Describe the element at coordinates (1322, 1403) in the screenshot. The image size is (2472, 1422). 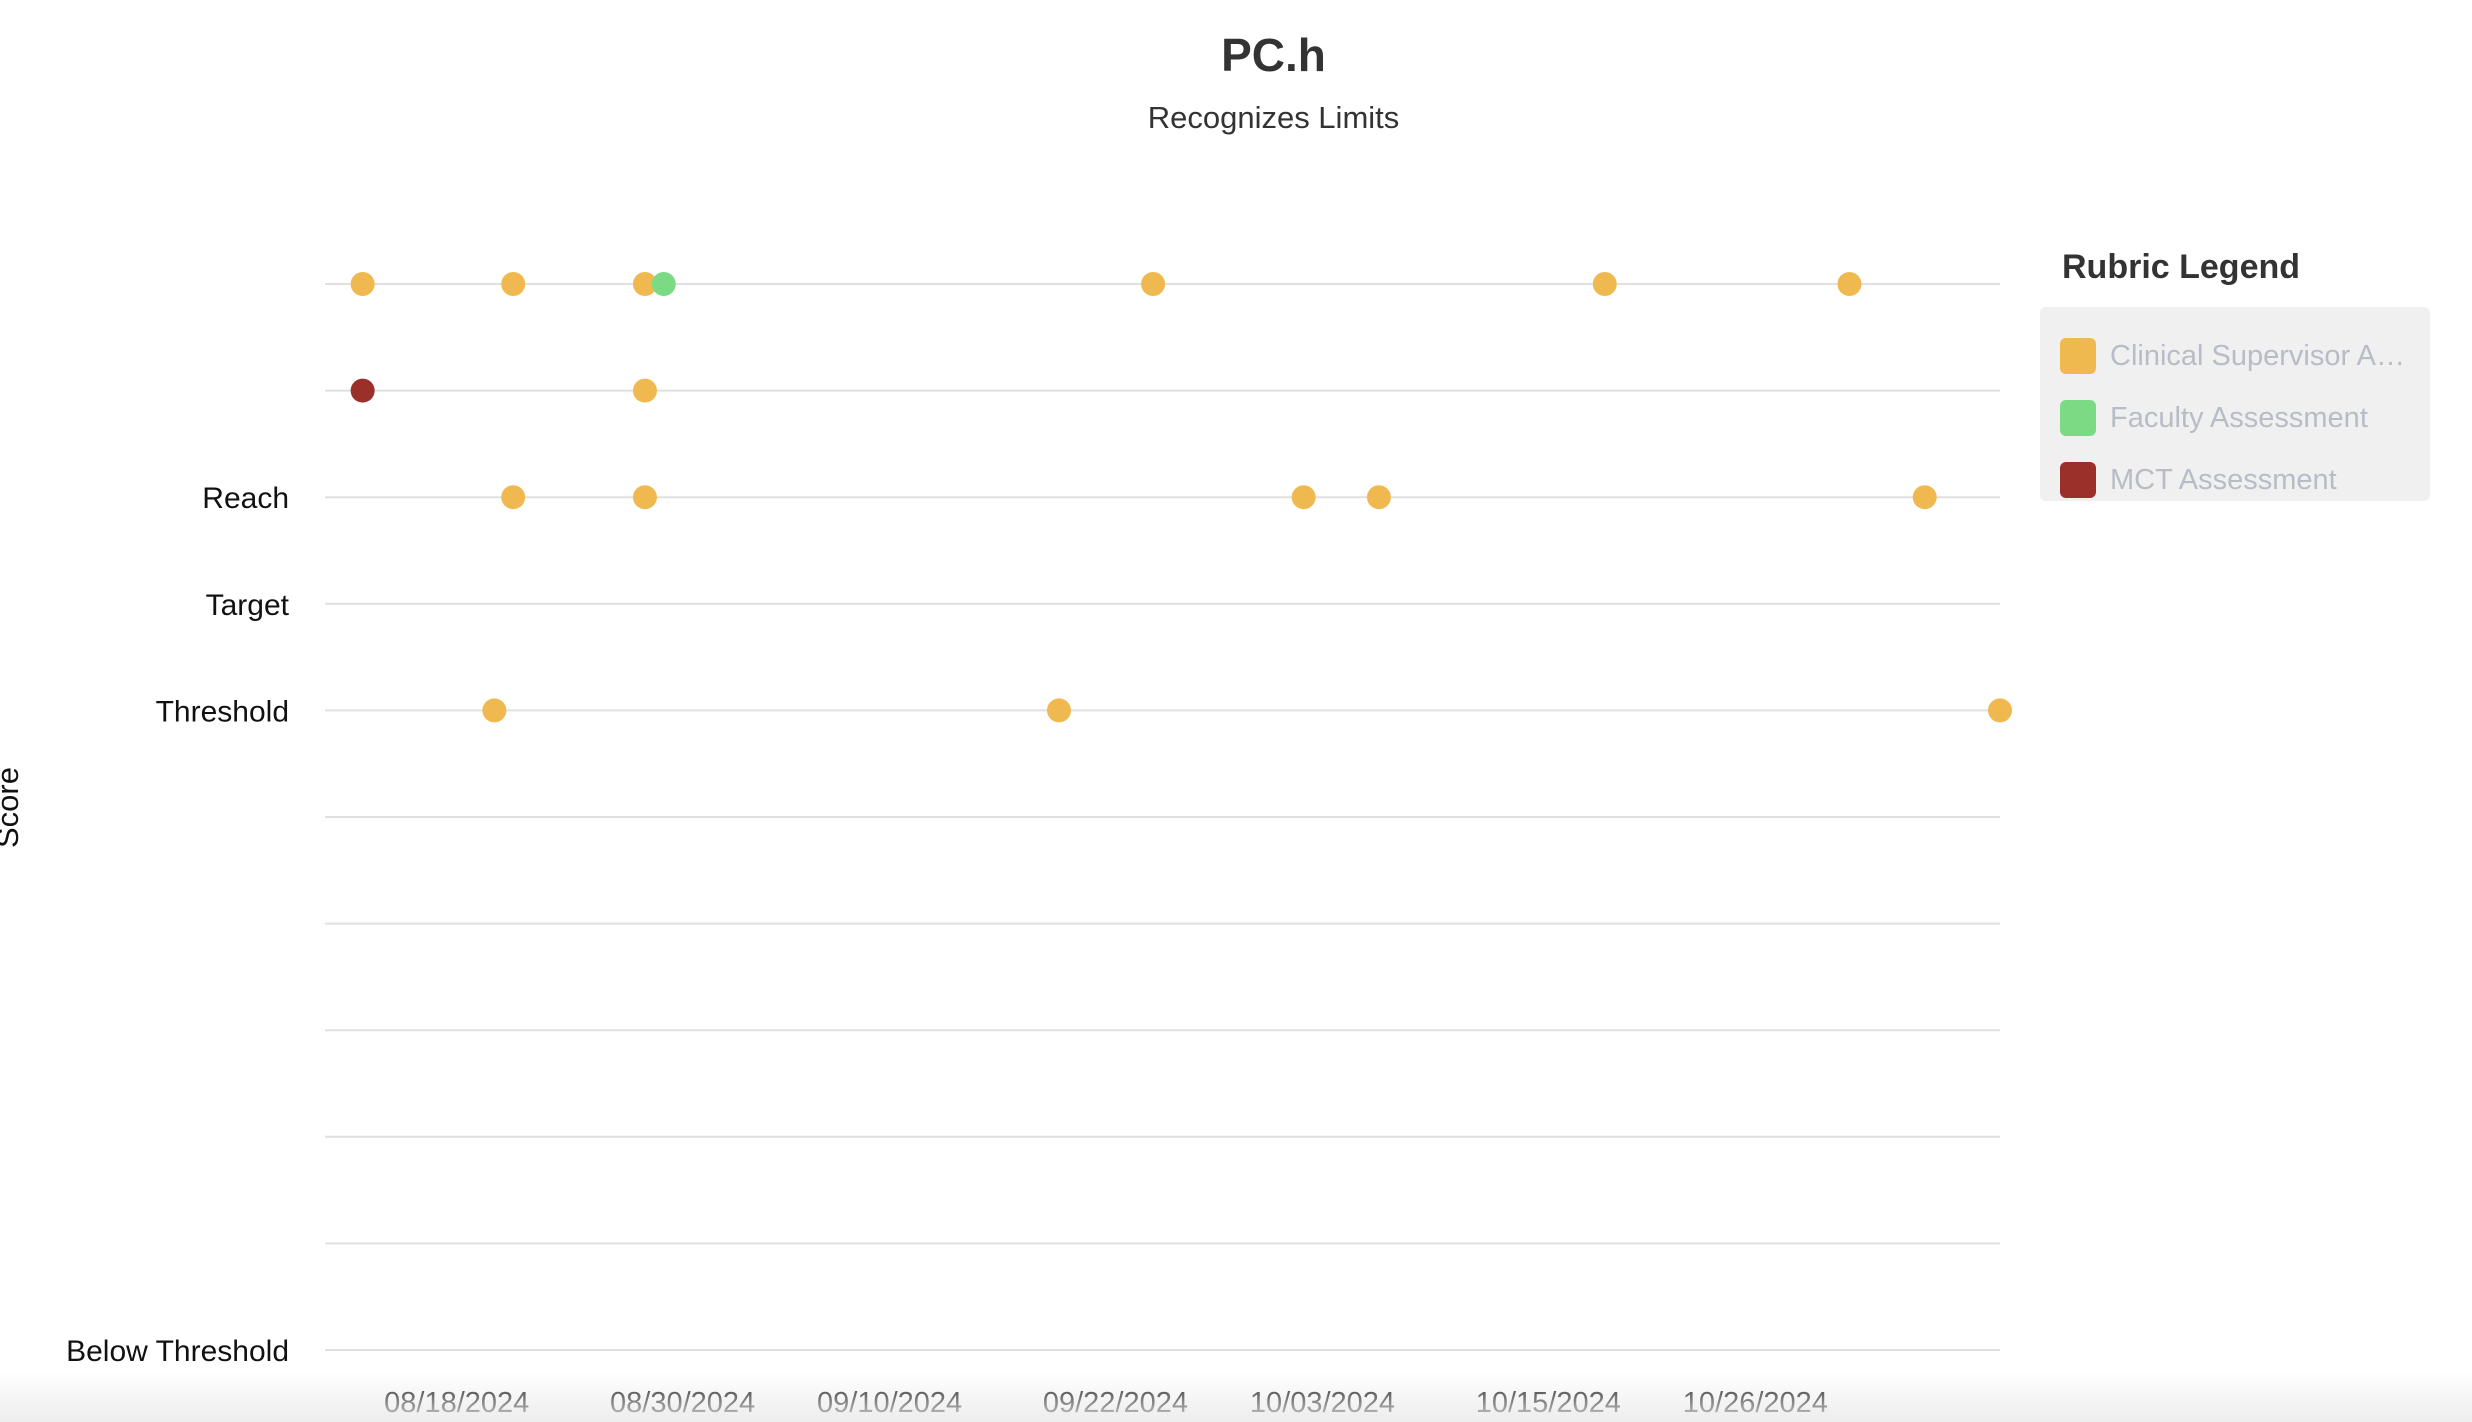
I see `x-tick-label: 10/03/2024` at that location.